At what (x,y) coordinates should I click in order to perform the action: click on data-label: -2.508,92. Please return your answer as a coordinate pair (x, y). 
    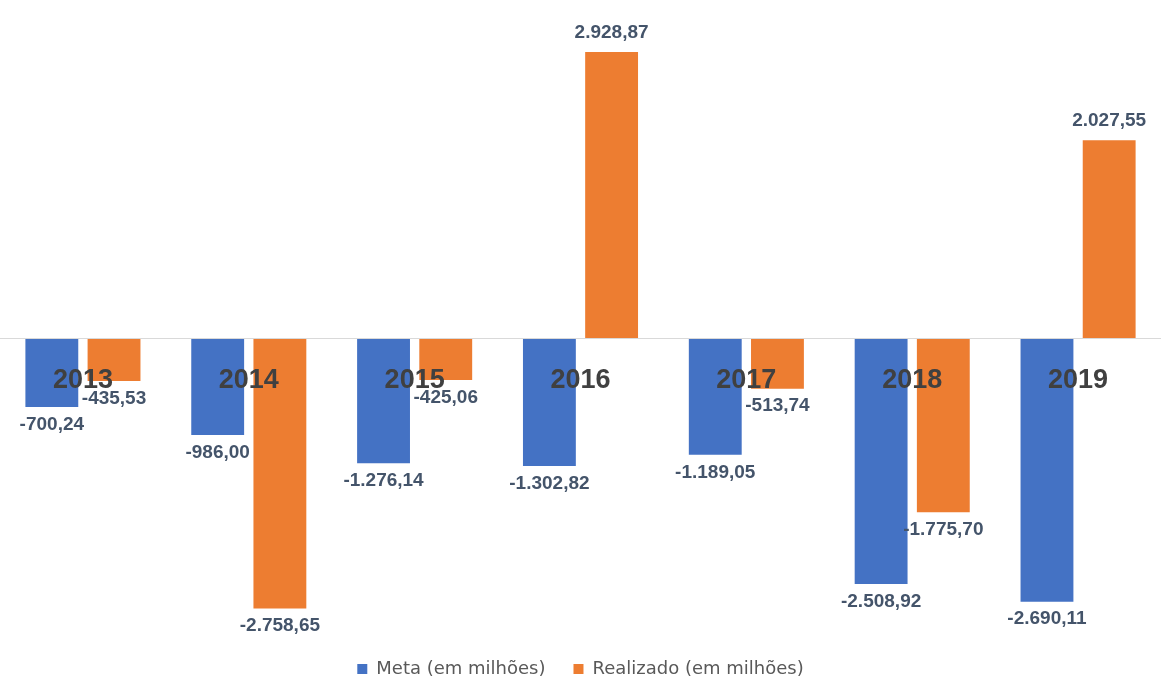
    Looking at the image, I should click on (881, 600).